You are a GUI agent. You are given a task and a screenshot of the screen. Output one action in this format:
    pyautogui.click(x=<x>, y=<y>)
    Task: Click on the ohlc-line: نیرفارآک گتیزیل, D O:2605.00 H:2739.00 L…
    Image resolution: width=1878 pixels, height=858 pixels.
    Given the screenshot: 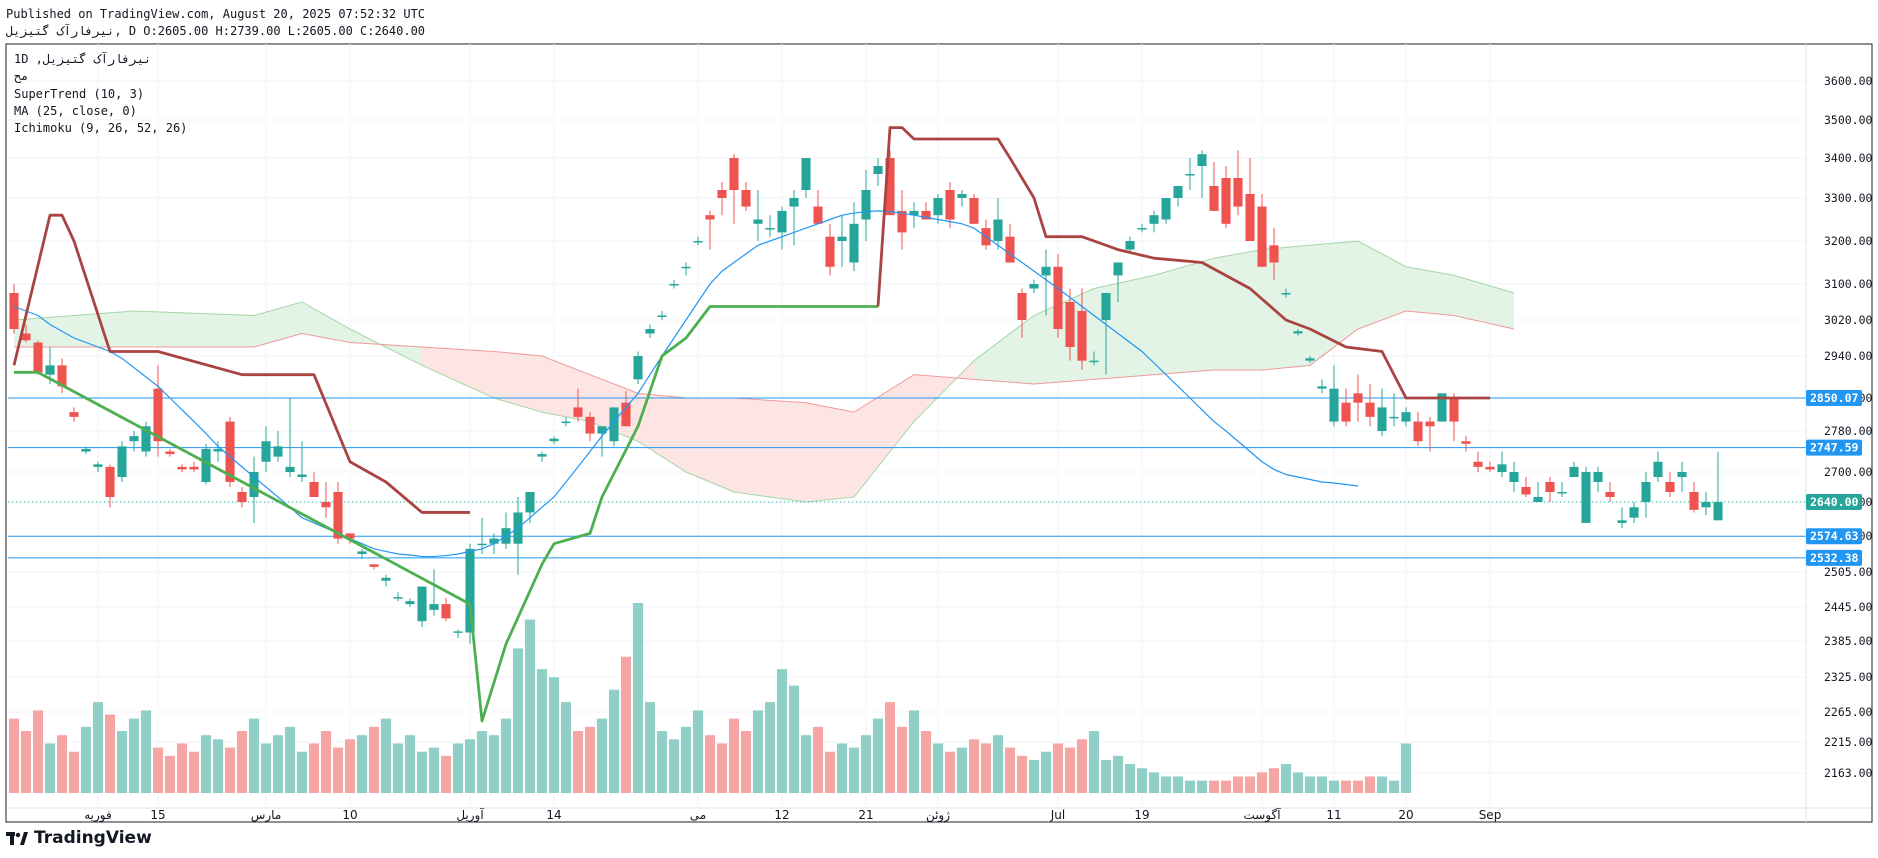 What is the action you would take?
    pyautogui.click(x=216, y=31)
    